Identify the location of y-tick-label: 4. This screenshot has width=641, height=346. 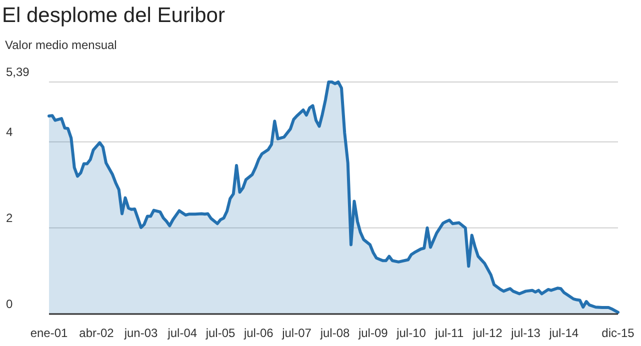
(9, 131).